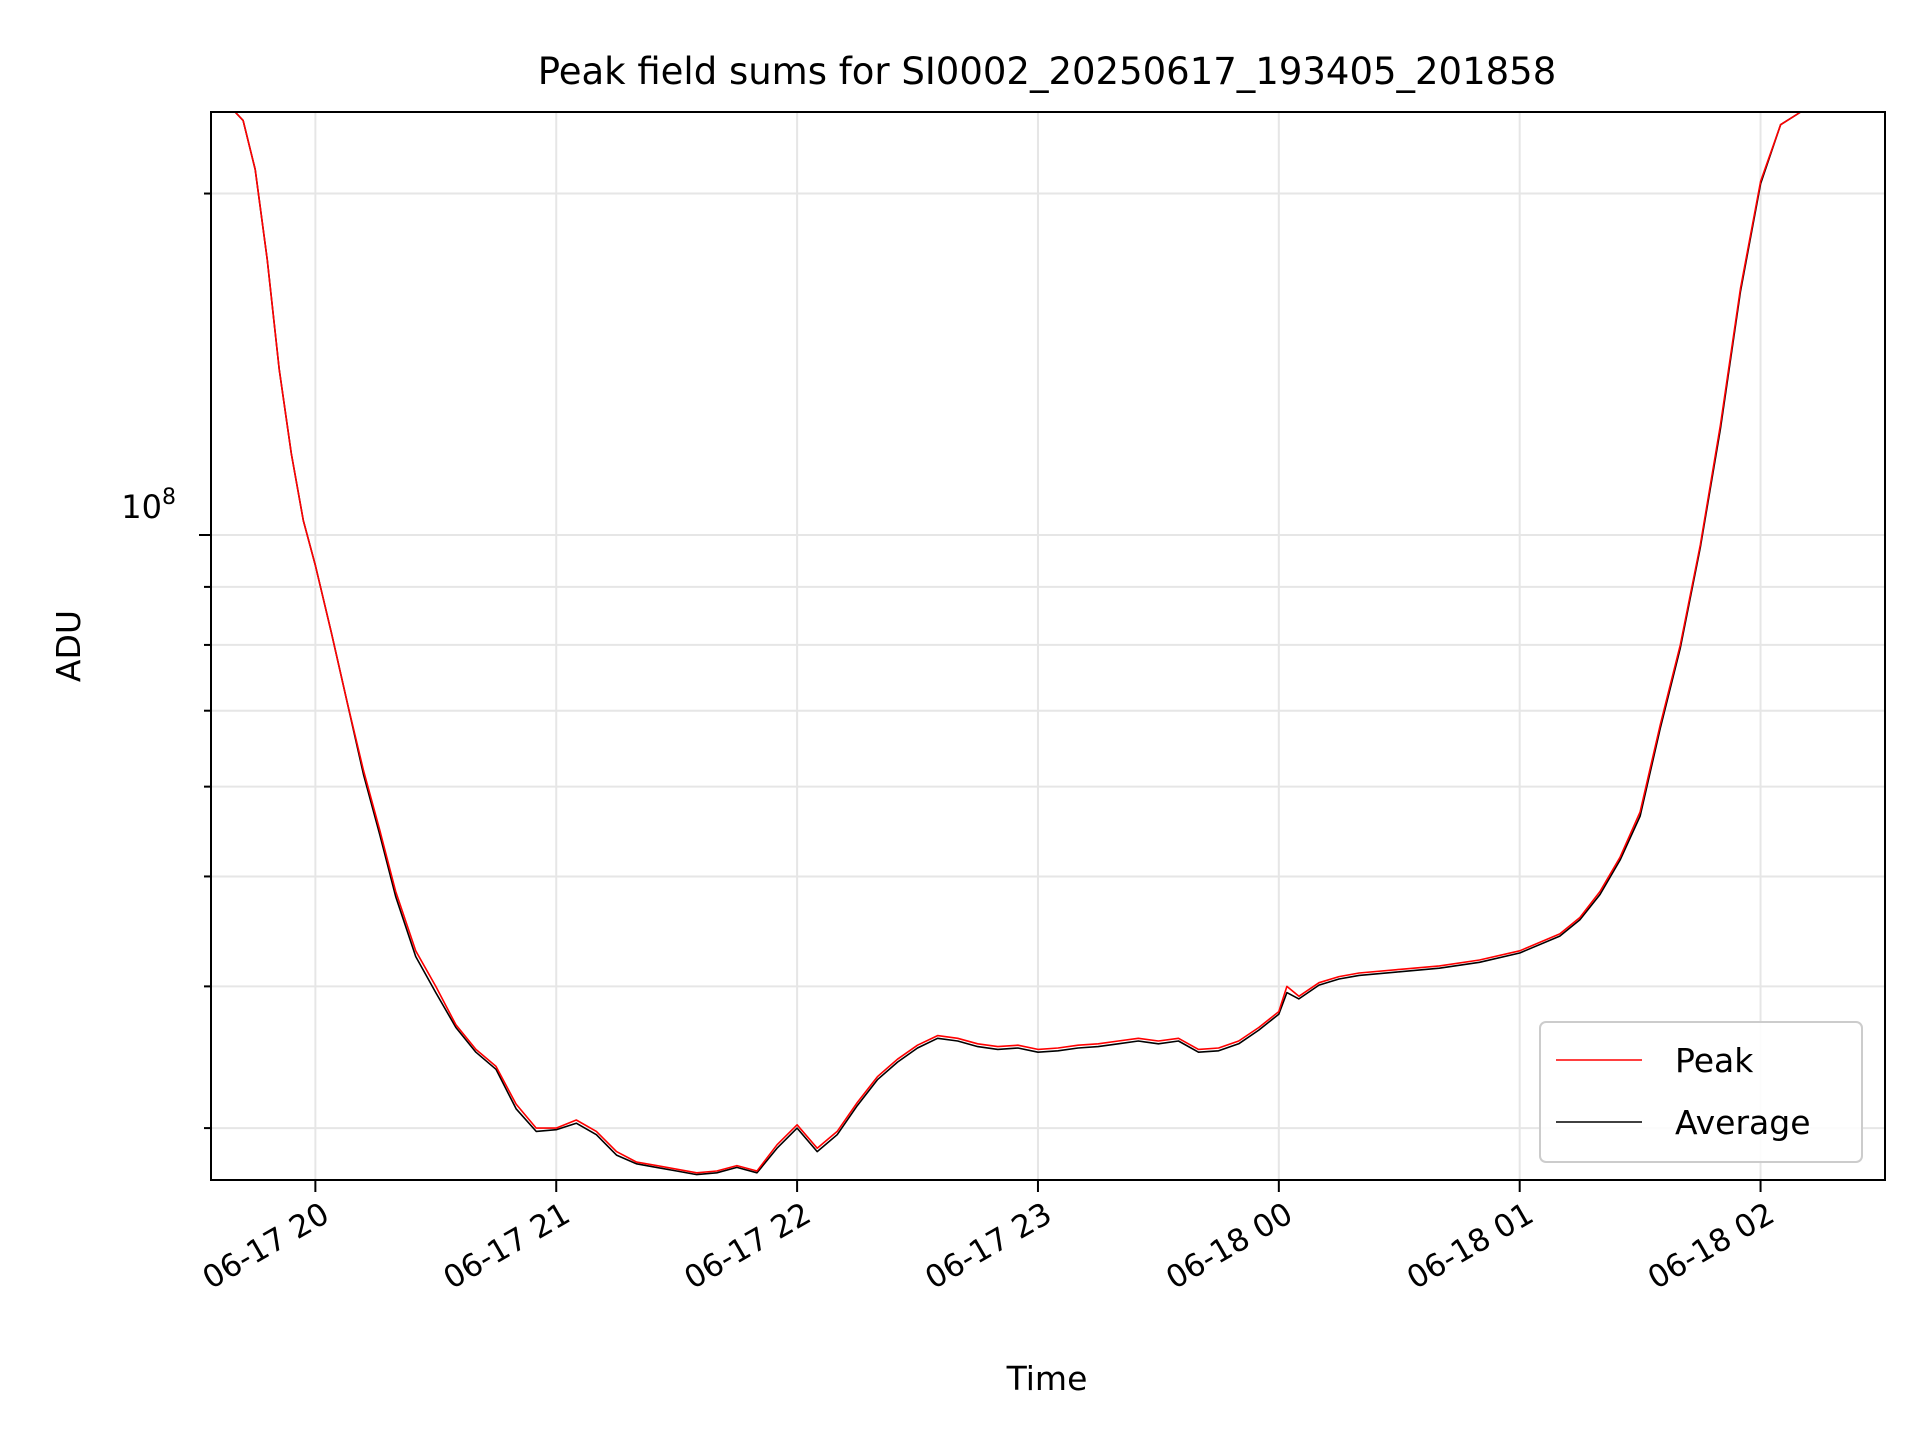 The height and width of the screenshot is (1440, 1920). What do you see at coordinates (1743, 1122) in the screenshot?
I see `legend-label-average: Average` at bounding box center [1743, 1122].